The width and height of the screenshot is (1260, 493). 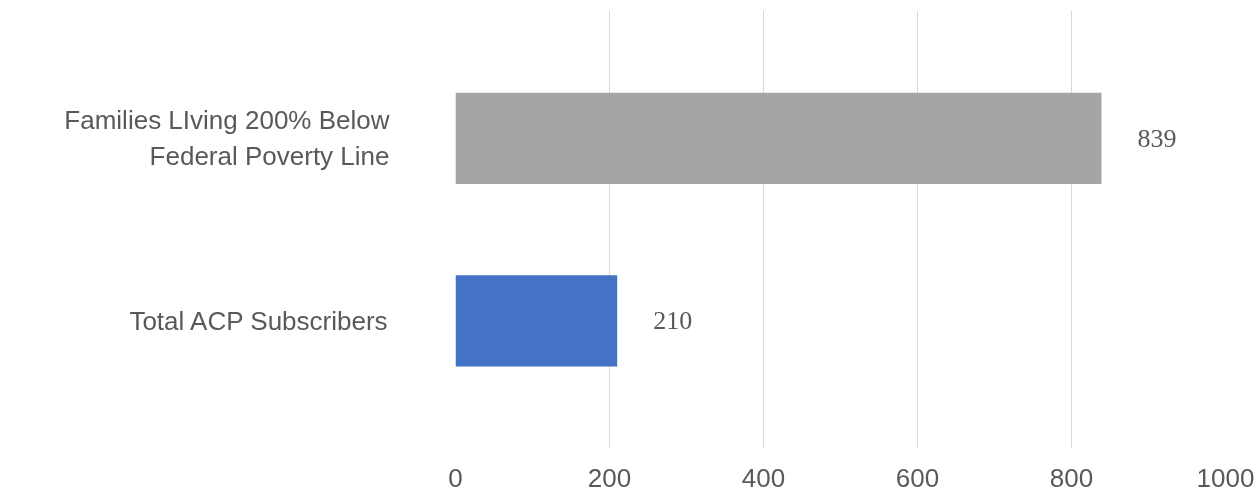 I want to click on y-tick-label: Families LIving 200% Below Federal Poverty Line, so click(x=227, y=138).